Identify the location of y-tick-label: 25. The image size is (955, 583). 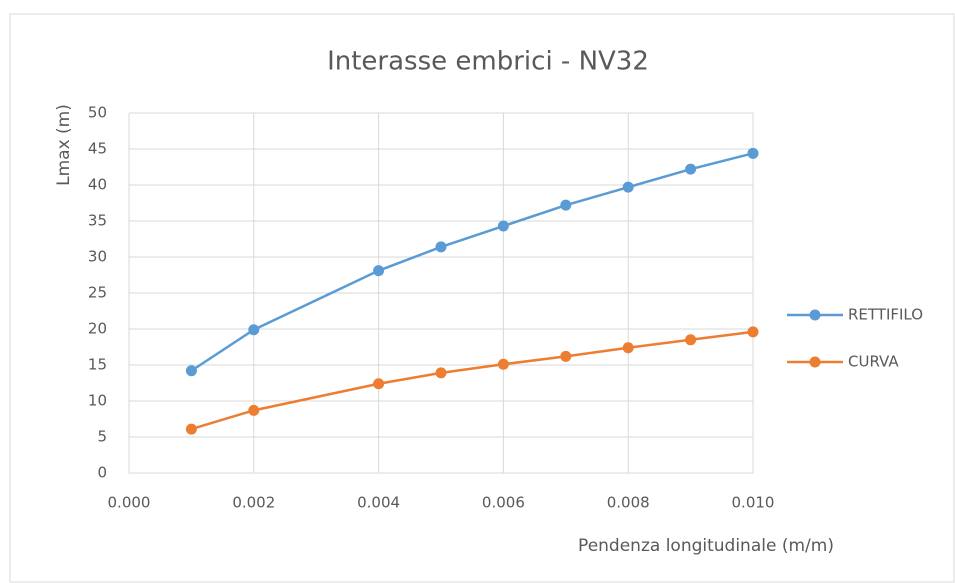
(97, 293).